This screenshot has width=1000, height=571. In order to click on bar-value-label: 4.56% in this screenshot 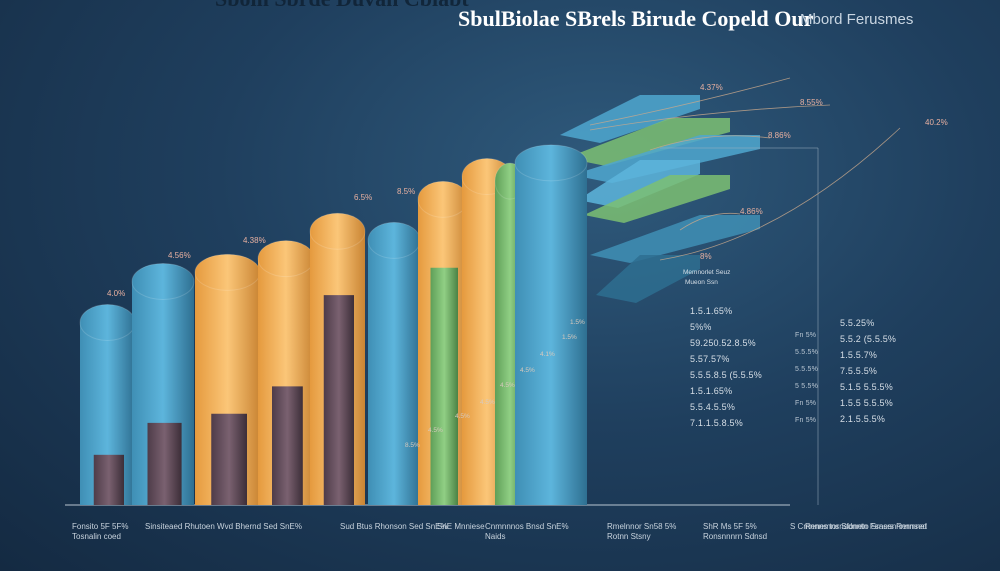, I will do `click(179, 255)`.